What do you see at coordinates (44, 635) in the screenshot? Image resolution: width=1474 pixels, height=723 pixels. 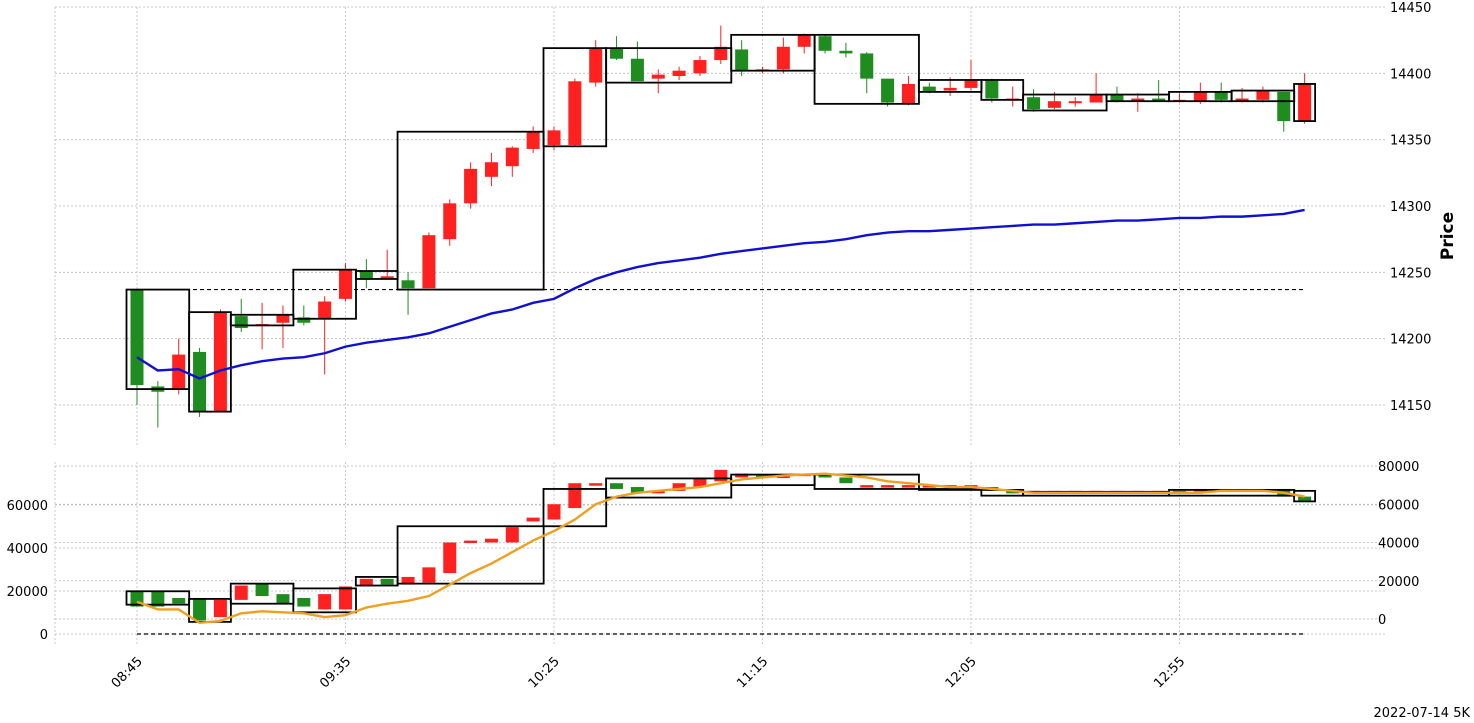 I see `indicator-y-tick-label-left: 0` at bounding box center [44, 635].